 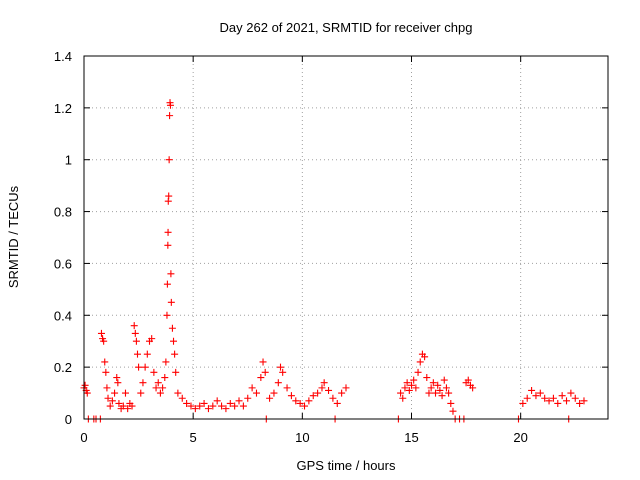 What do you see at coordinates (83, 437) in the screenshot?
I see `x-tick-label: 0` at bounding box center [83, 437].